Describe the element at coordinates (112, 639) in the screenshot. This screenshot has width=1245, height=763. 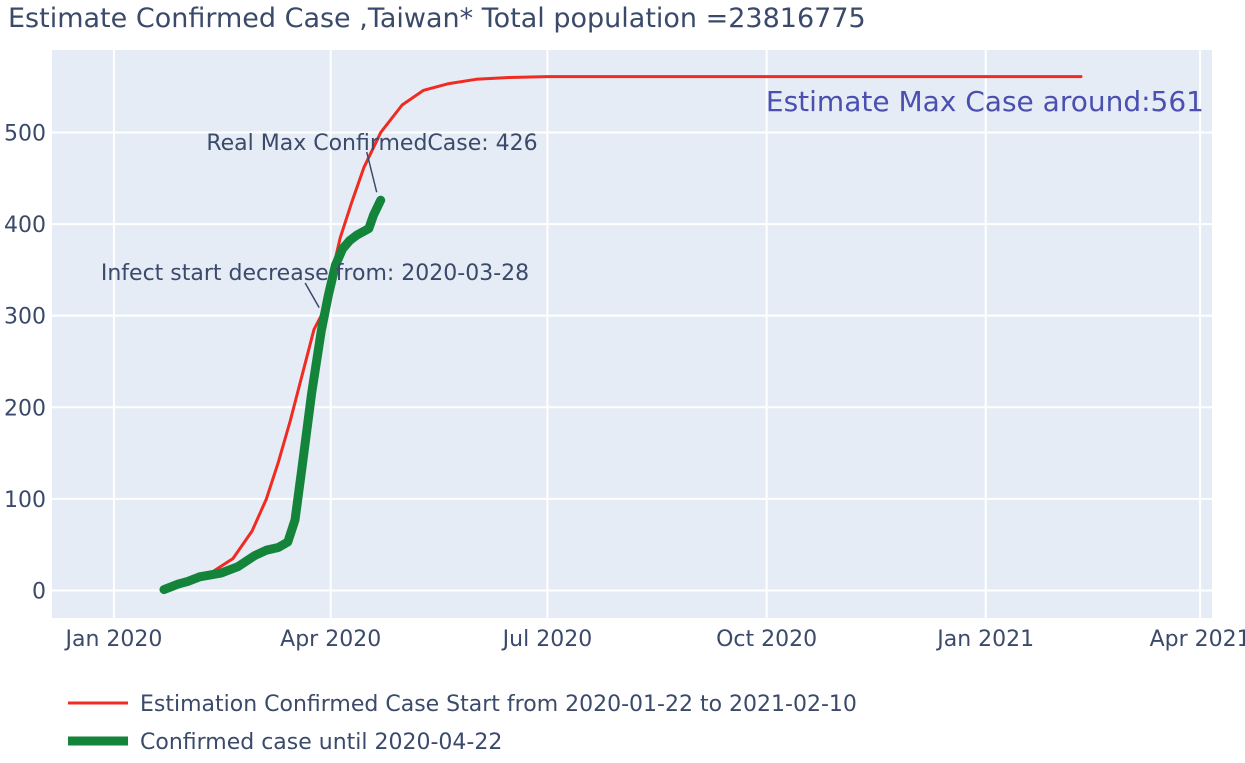
I see `x-tick-label: Jan 2020` at that location.